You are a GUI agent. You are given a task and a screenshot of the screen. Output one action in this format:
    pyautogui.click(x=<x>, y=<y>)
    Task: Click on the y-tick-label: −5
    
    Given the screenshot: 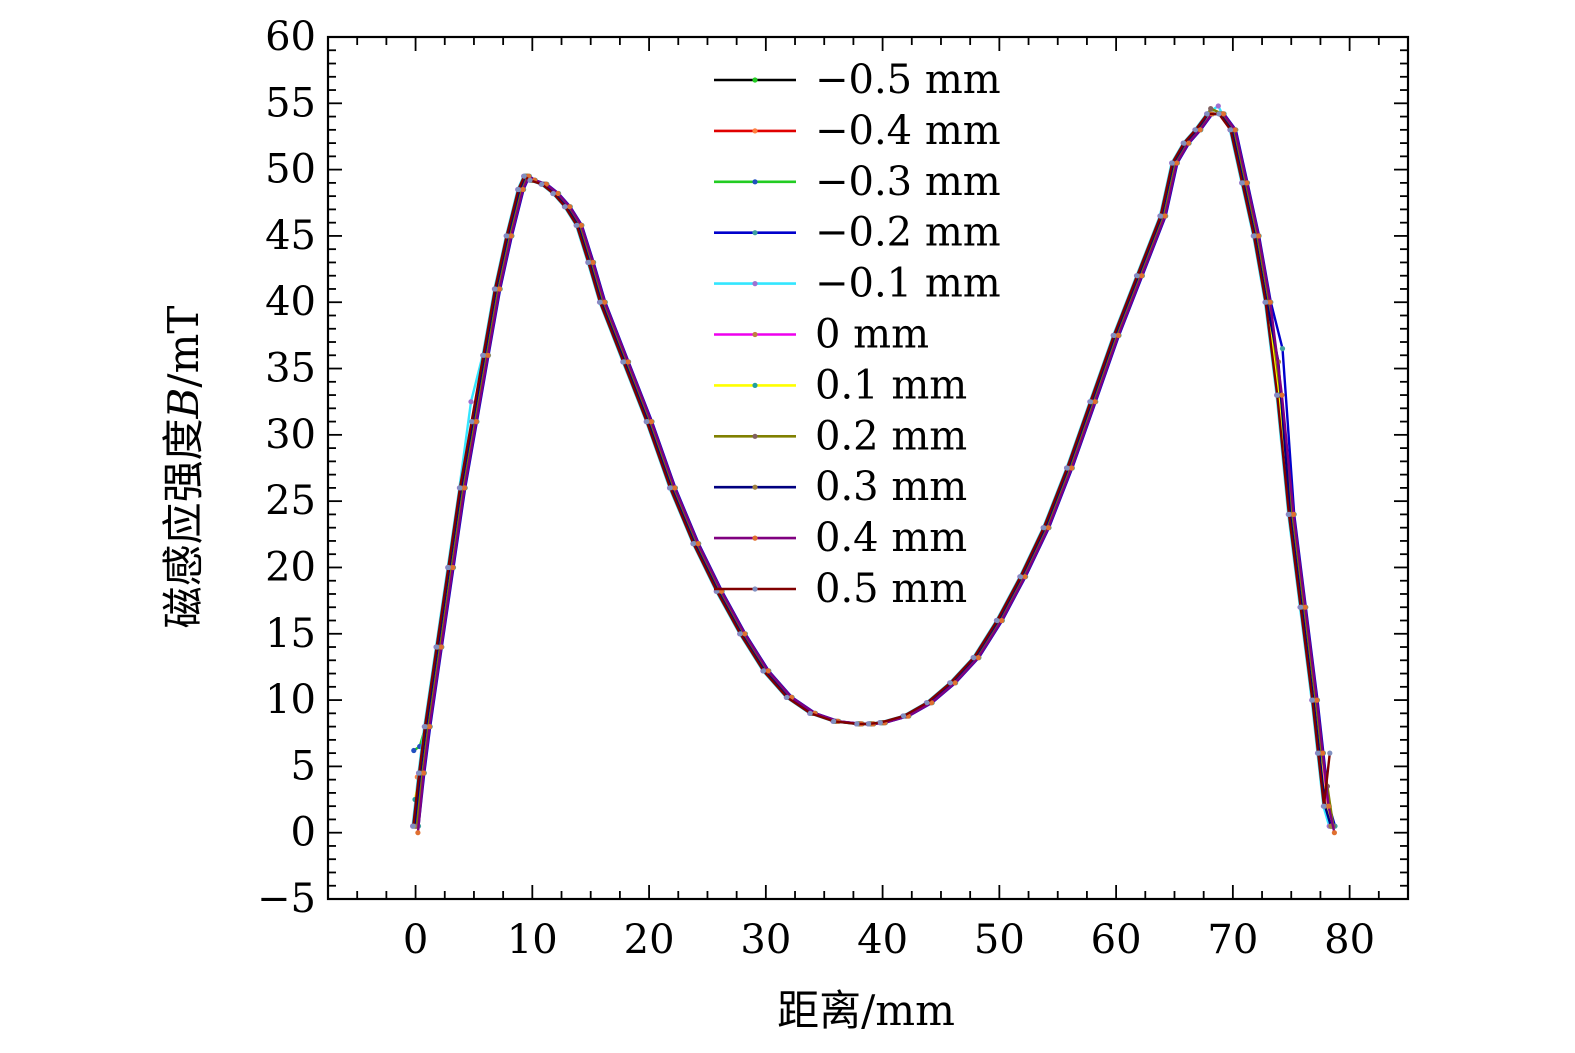 What is the action you would take?
    pyautogui.click(x=286, y=899)
    